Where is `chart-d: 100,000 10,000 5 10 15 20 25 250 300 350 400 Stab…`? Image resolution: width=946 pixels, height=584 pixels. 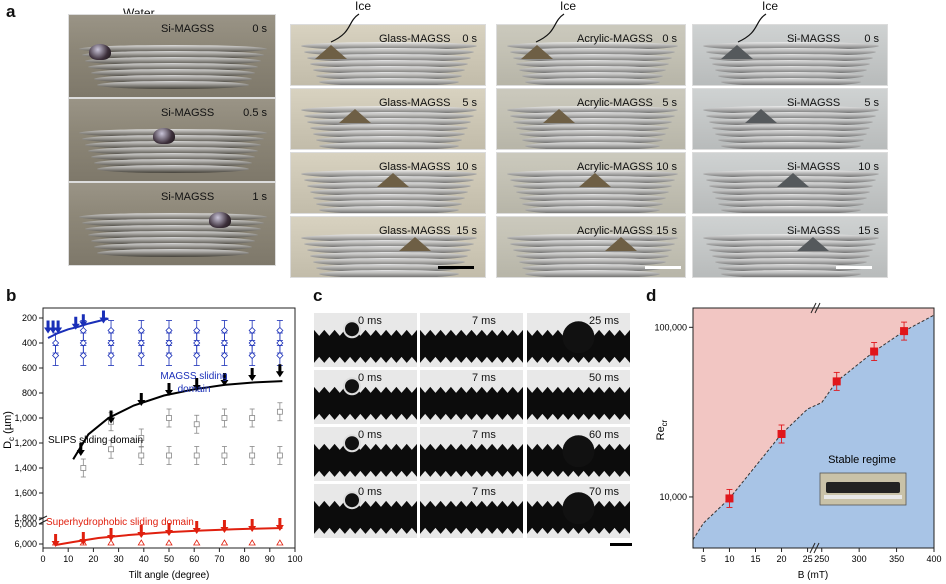
chart-d: 100,000 10,000 5 10 15 20 25 250 300 350 400 Stab… is located at coordinates (798, 441).